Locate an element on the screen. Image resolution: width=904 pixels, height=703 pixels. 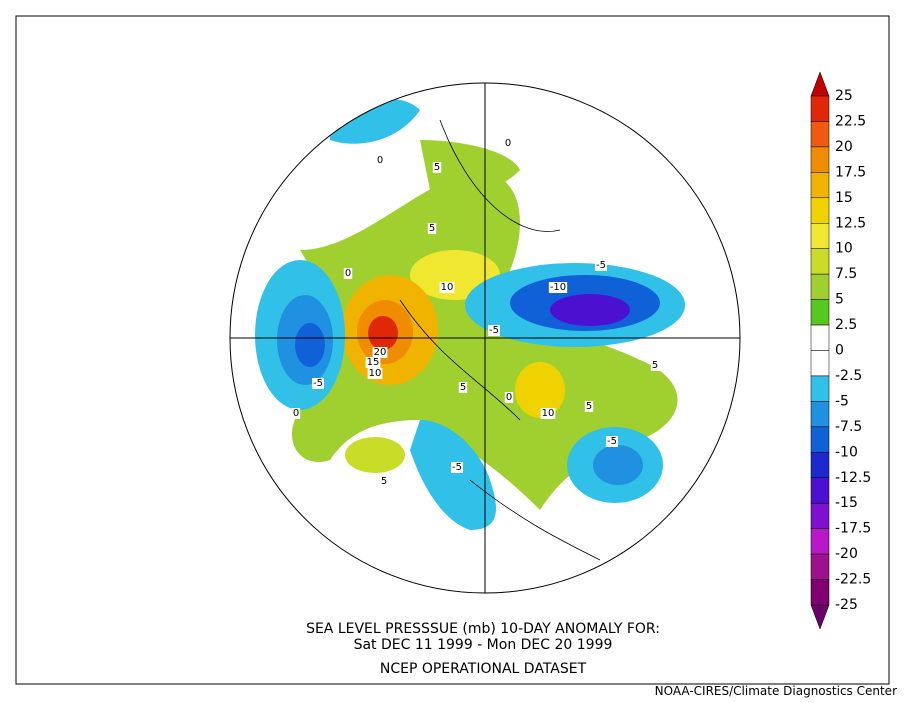
colorbar-label: -2.5 is located at coordinates (848, 376).